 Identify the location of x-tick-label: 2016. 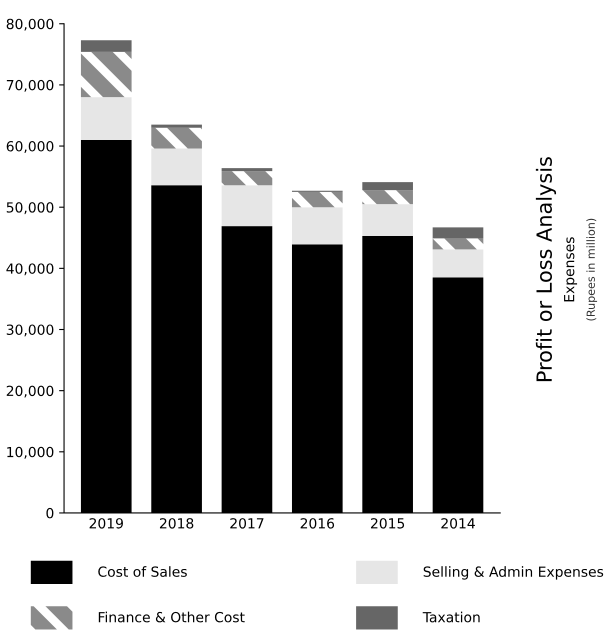
(317, 523).